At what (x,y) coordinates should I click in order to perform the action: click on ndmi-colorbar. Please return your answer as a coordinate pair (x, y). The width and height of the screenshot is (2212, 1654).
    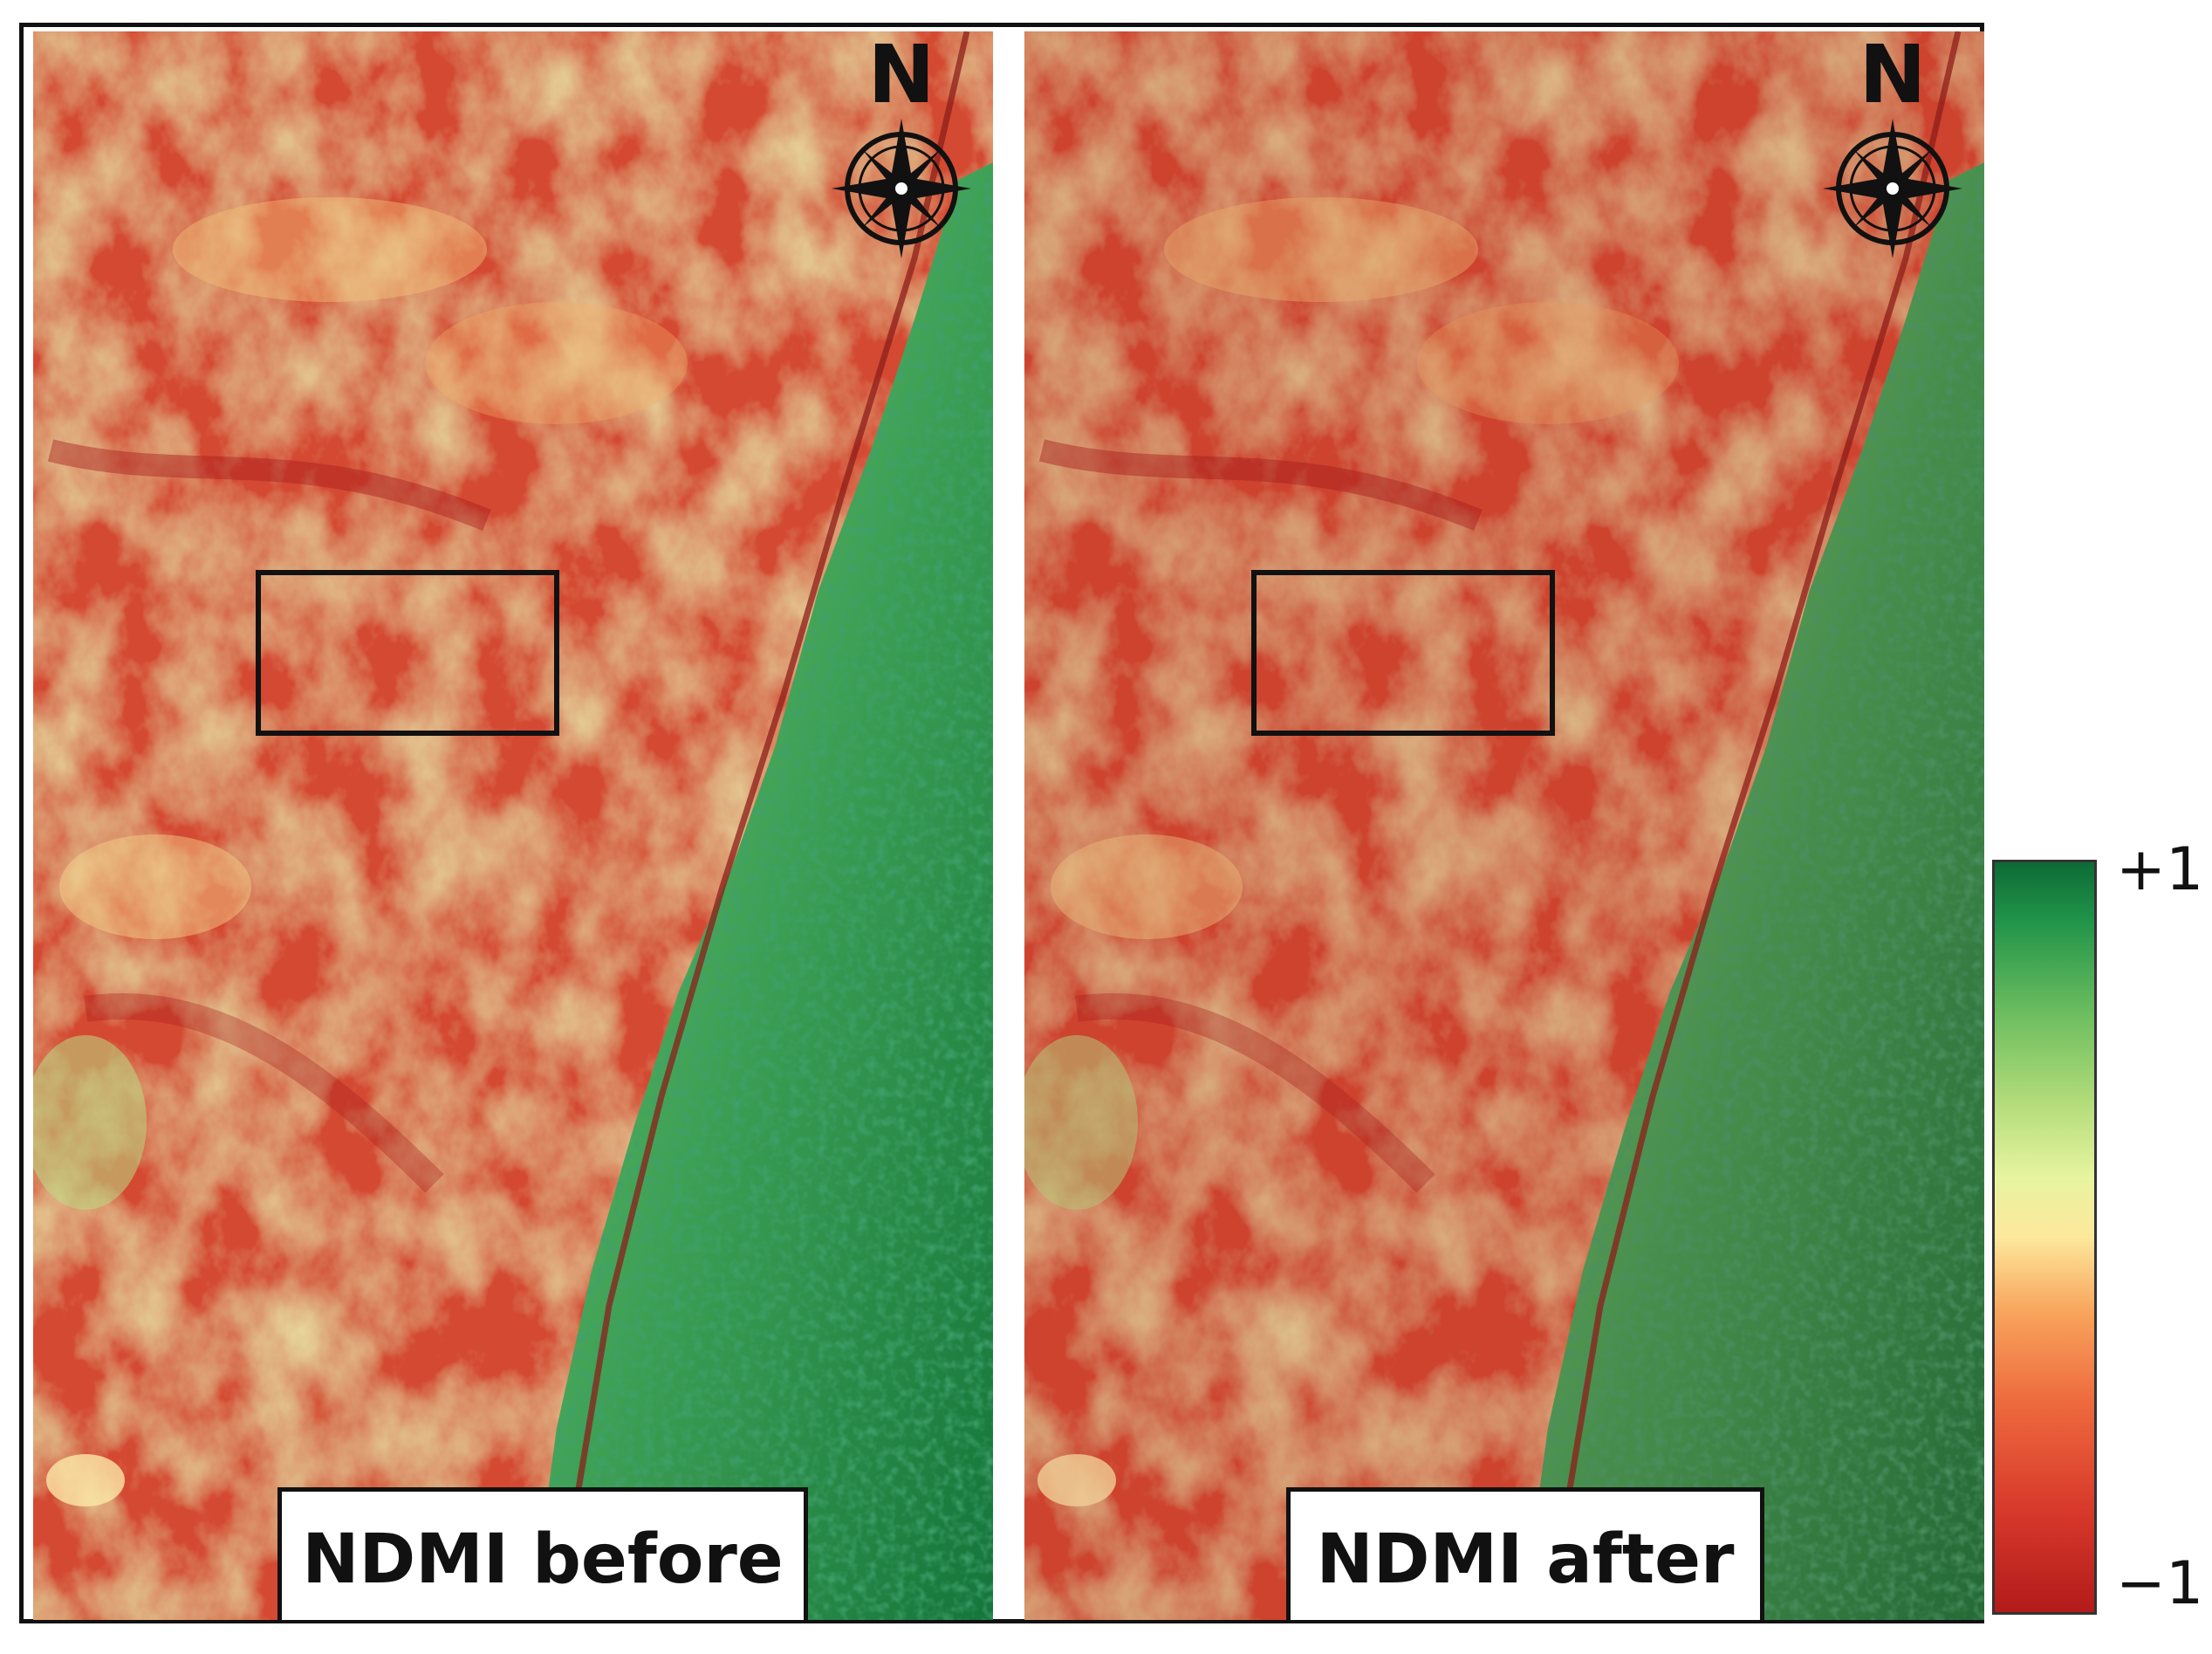
    Looking at the image, I should click on (2044, 1238).